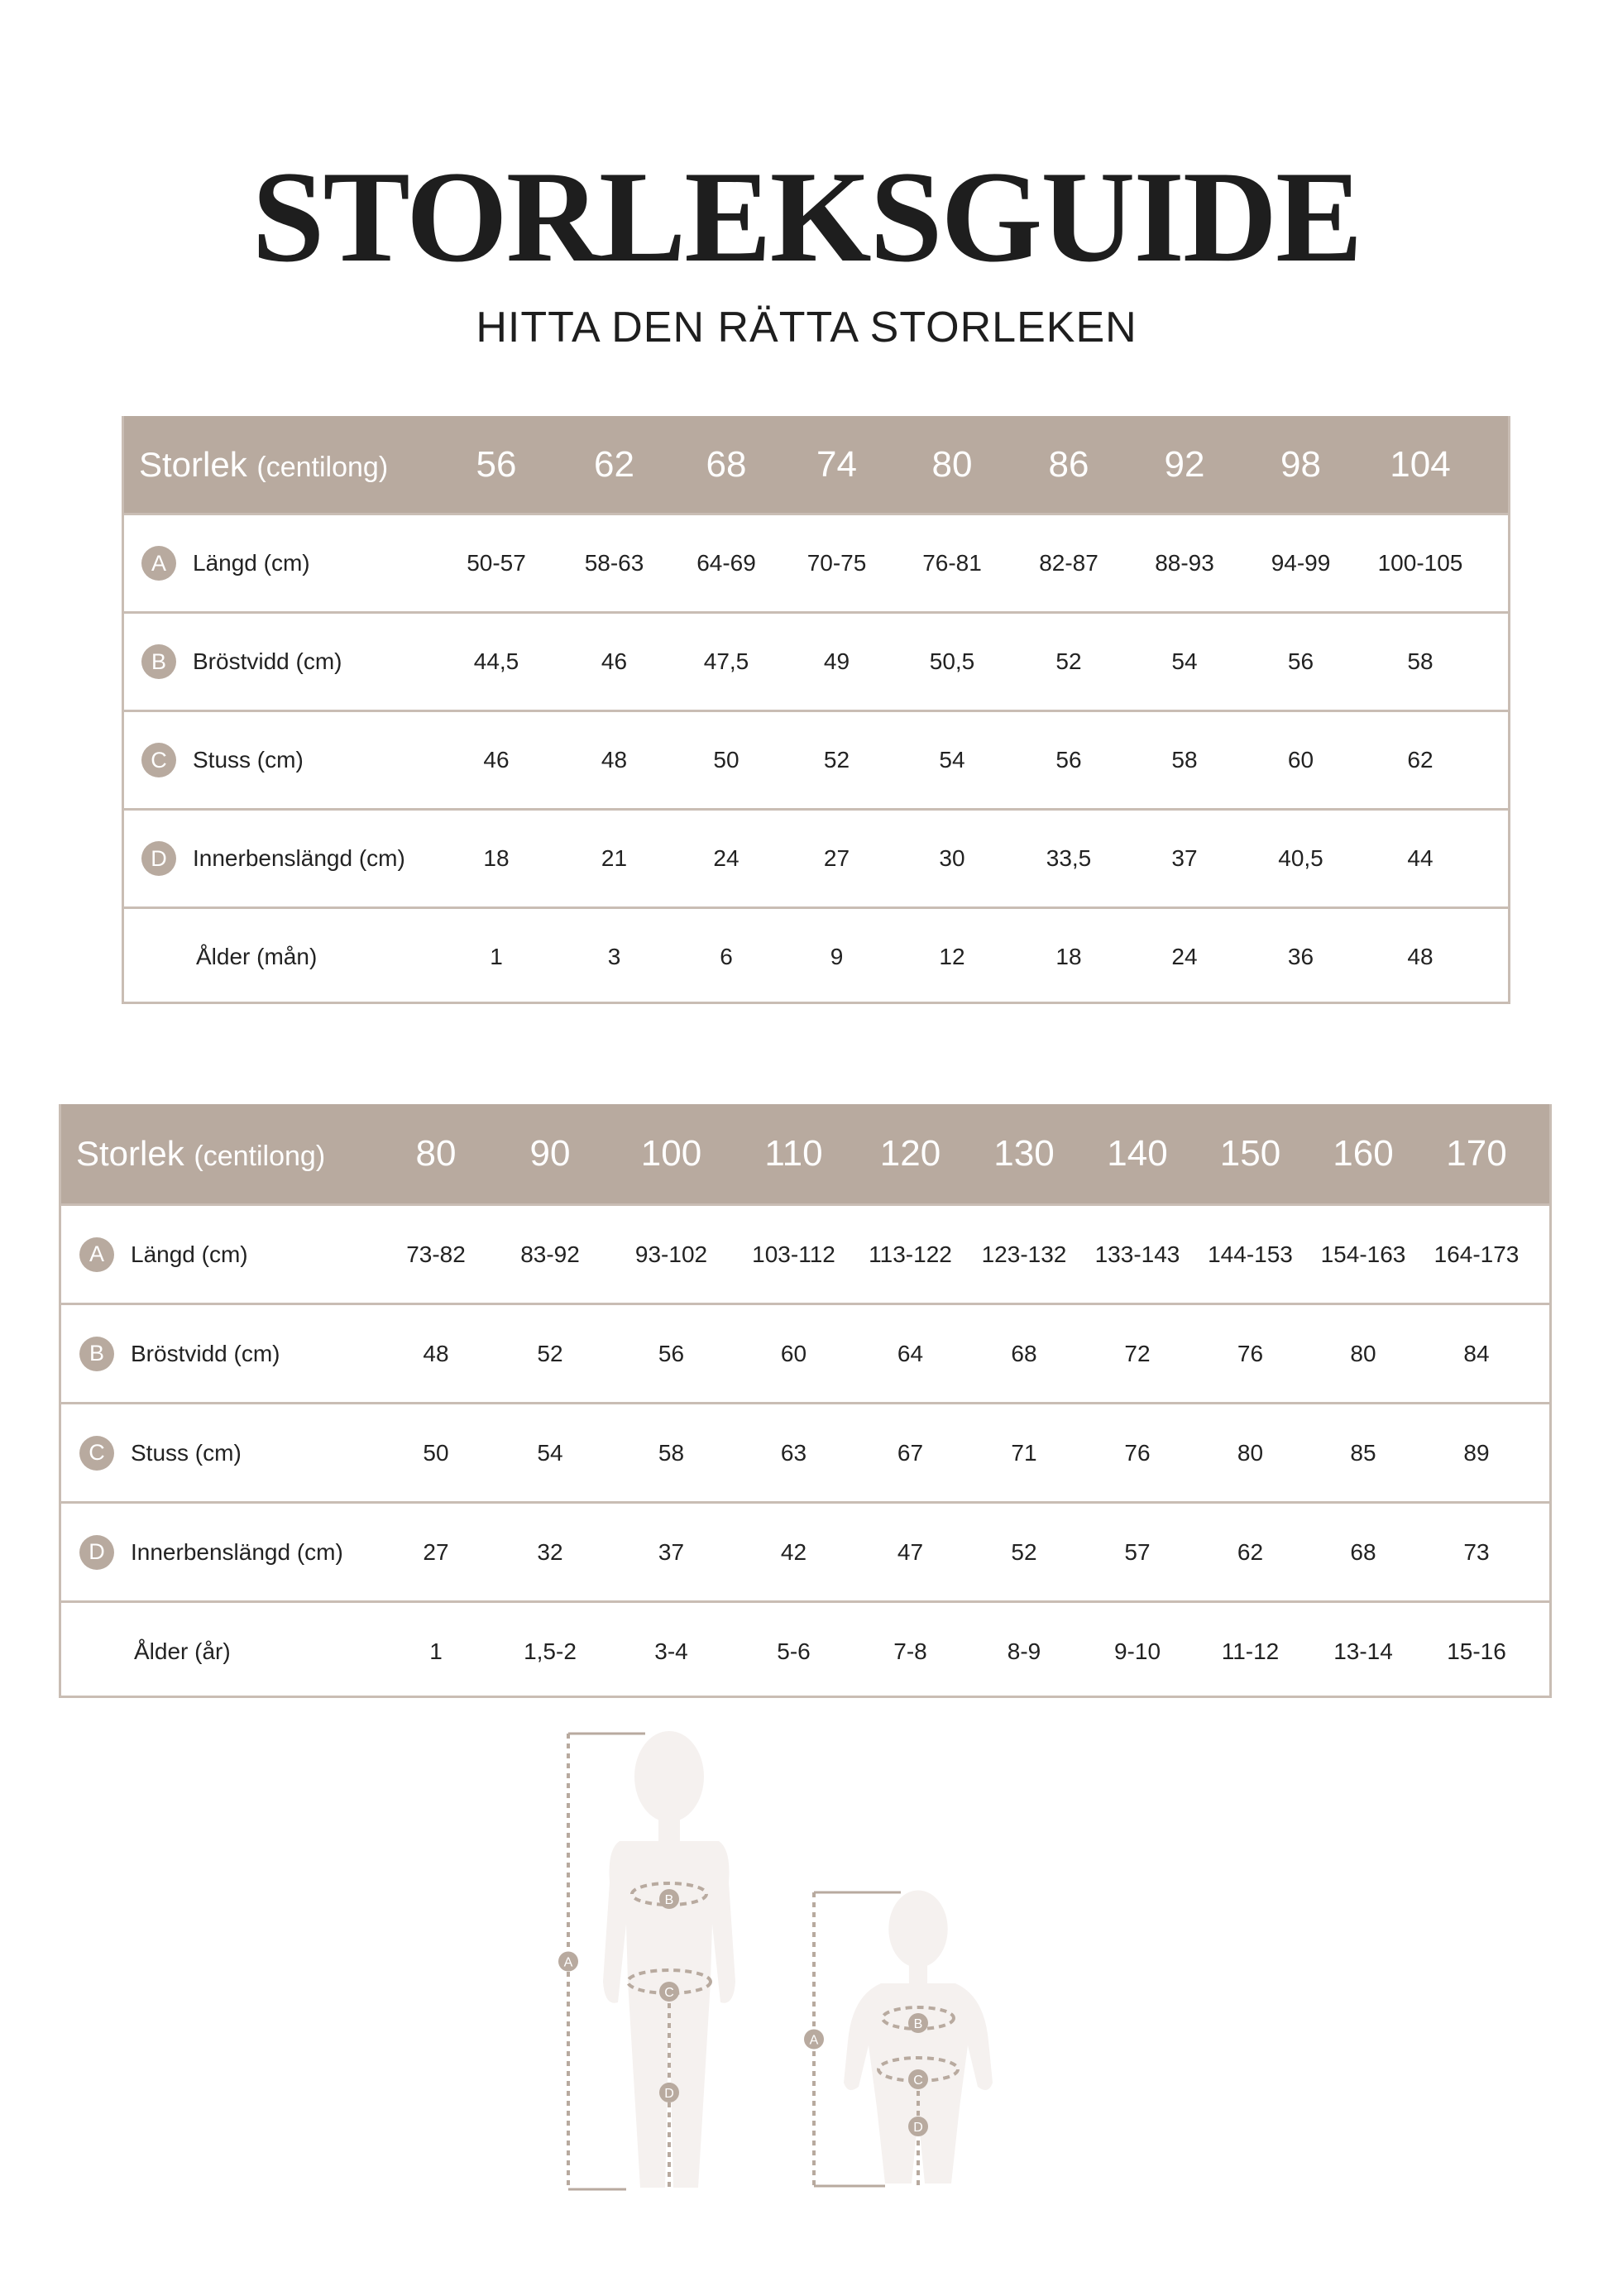  Describe the element at coordinates (1250, 1254) in the screenshot. I see `table-cell: 144-153` at that location.